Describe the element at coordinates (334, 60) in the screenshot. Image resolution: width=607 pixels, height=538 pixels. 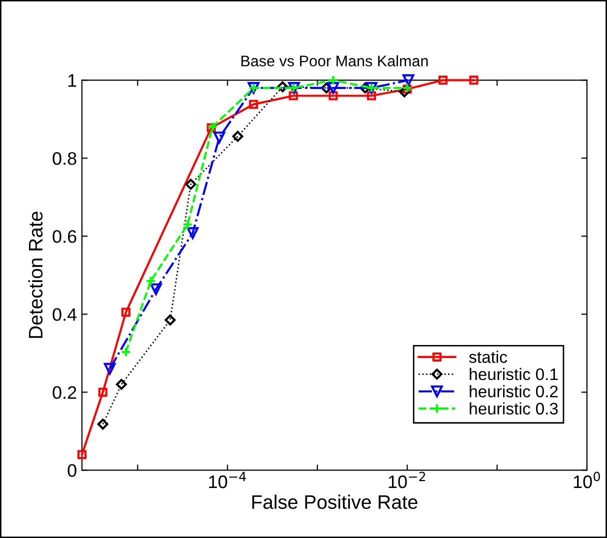
I see `chart-title: Base vs Poor Mans Kalman` at that location.